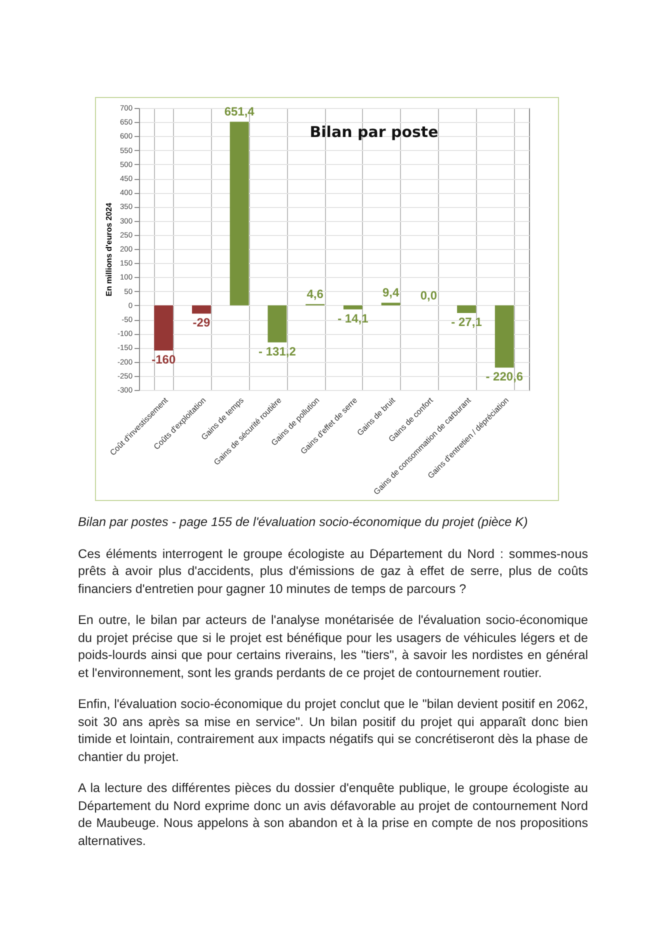 This screenshot has height=929, width=654. I want to click on text: Enfin, l'évaluation socio-économique du projet conclut que le "bilan devient positif en 2062, soit 30 ans après sa mise en service". Un bilan positif du projet qui apparaît donc bien timide et lointain, contrairement aux impacts négatifs qui se concrétiseront dès la phase de chantier du projet., so click(333, 731).